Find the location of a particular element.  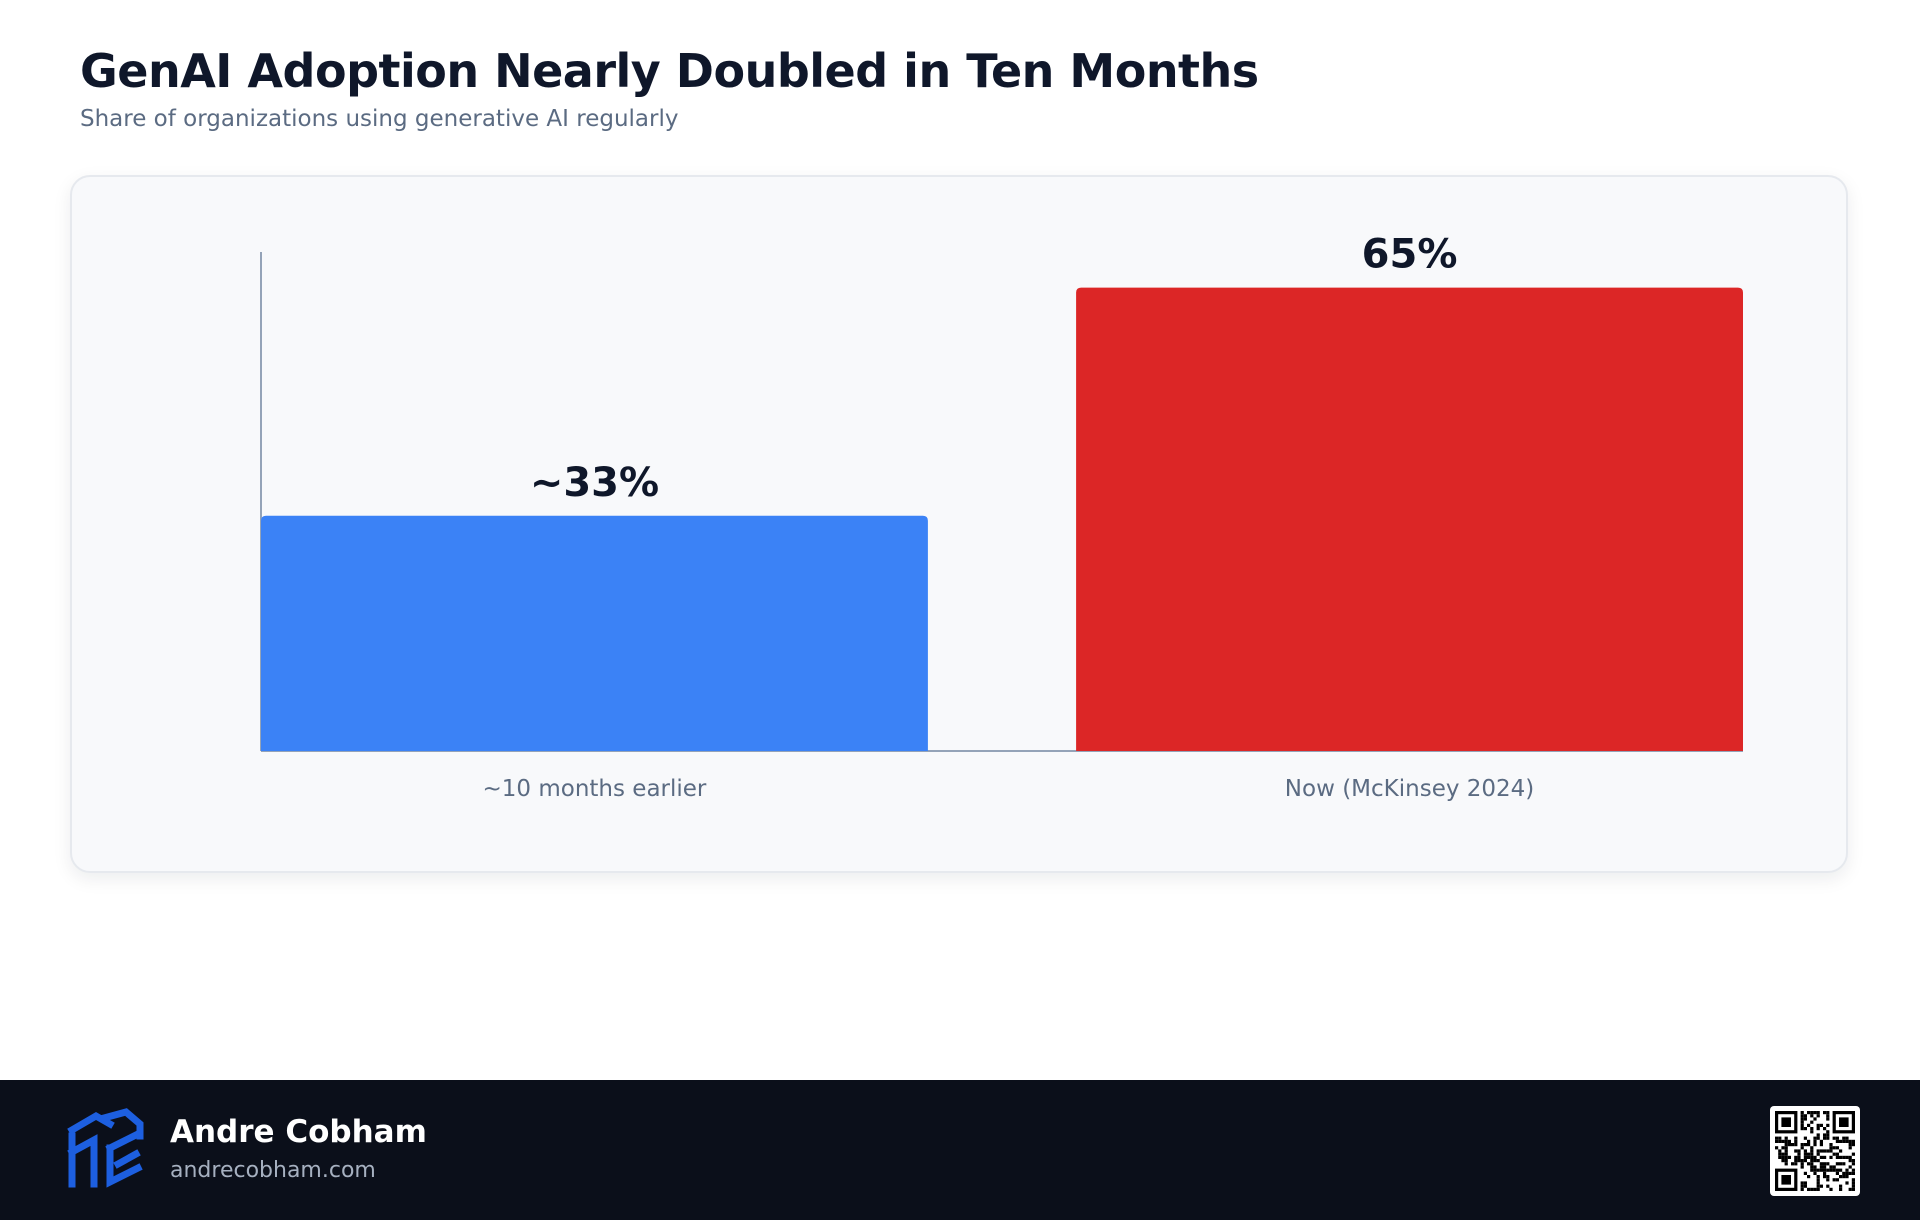

qr-code-icon is located at coordinates (1815, 1151).